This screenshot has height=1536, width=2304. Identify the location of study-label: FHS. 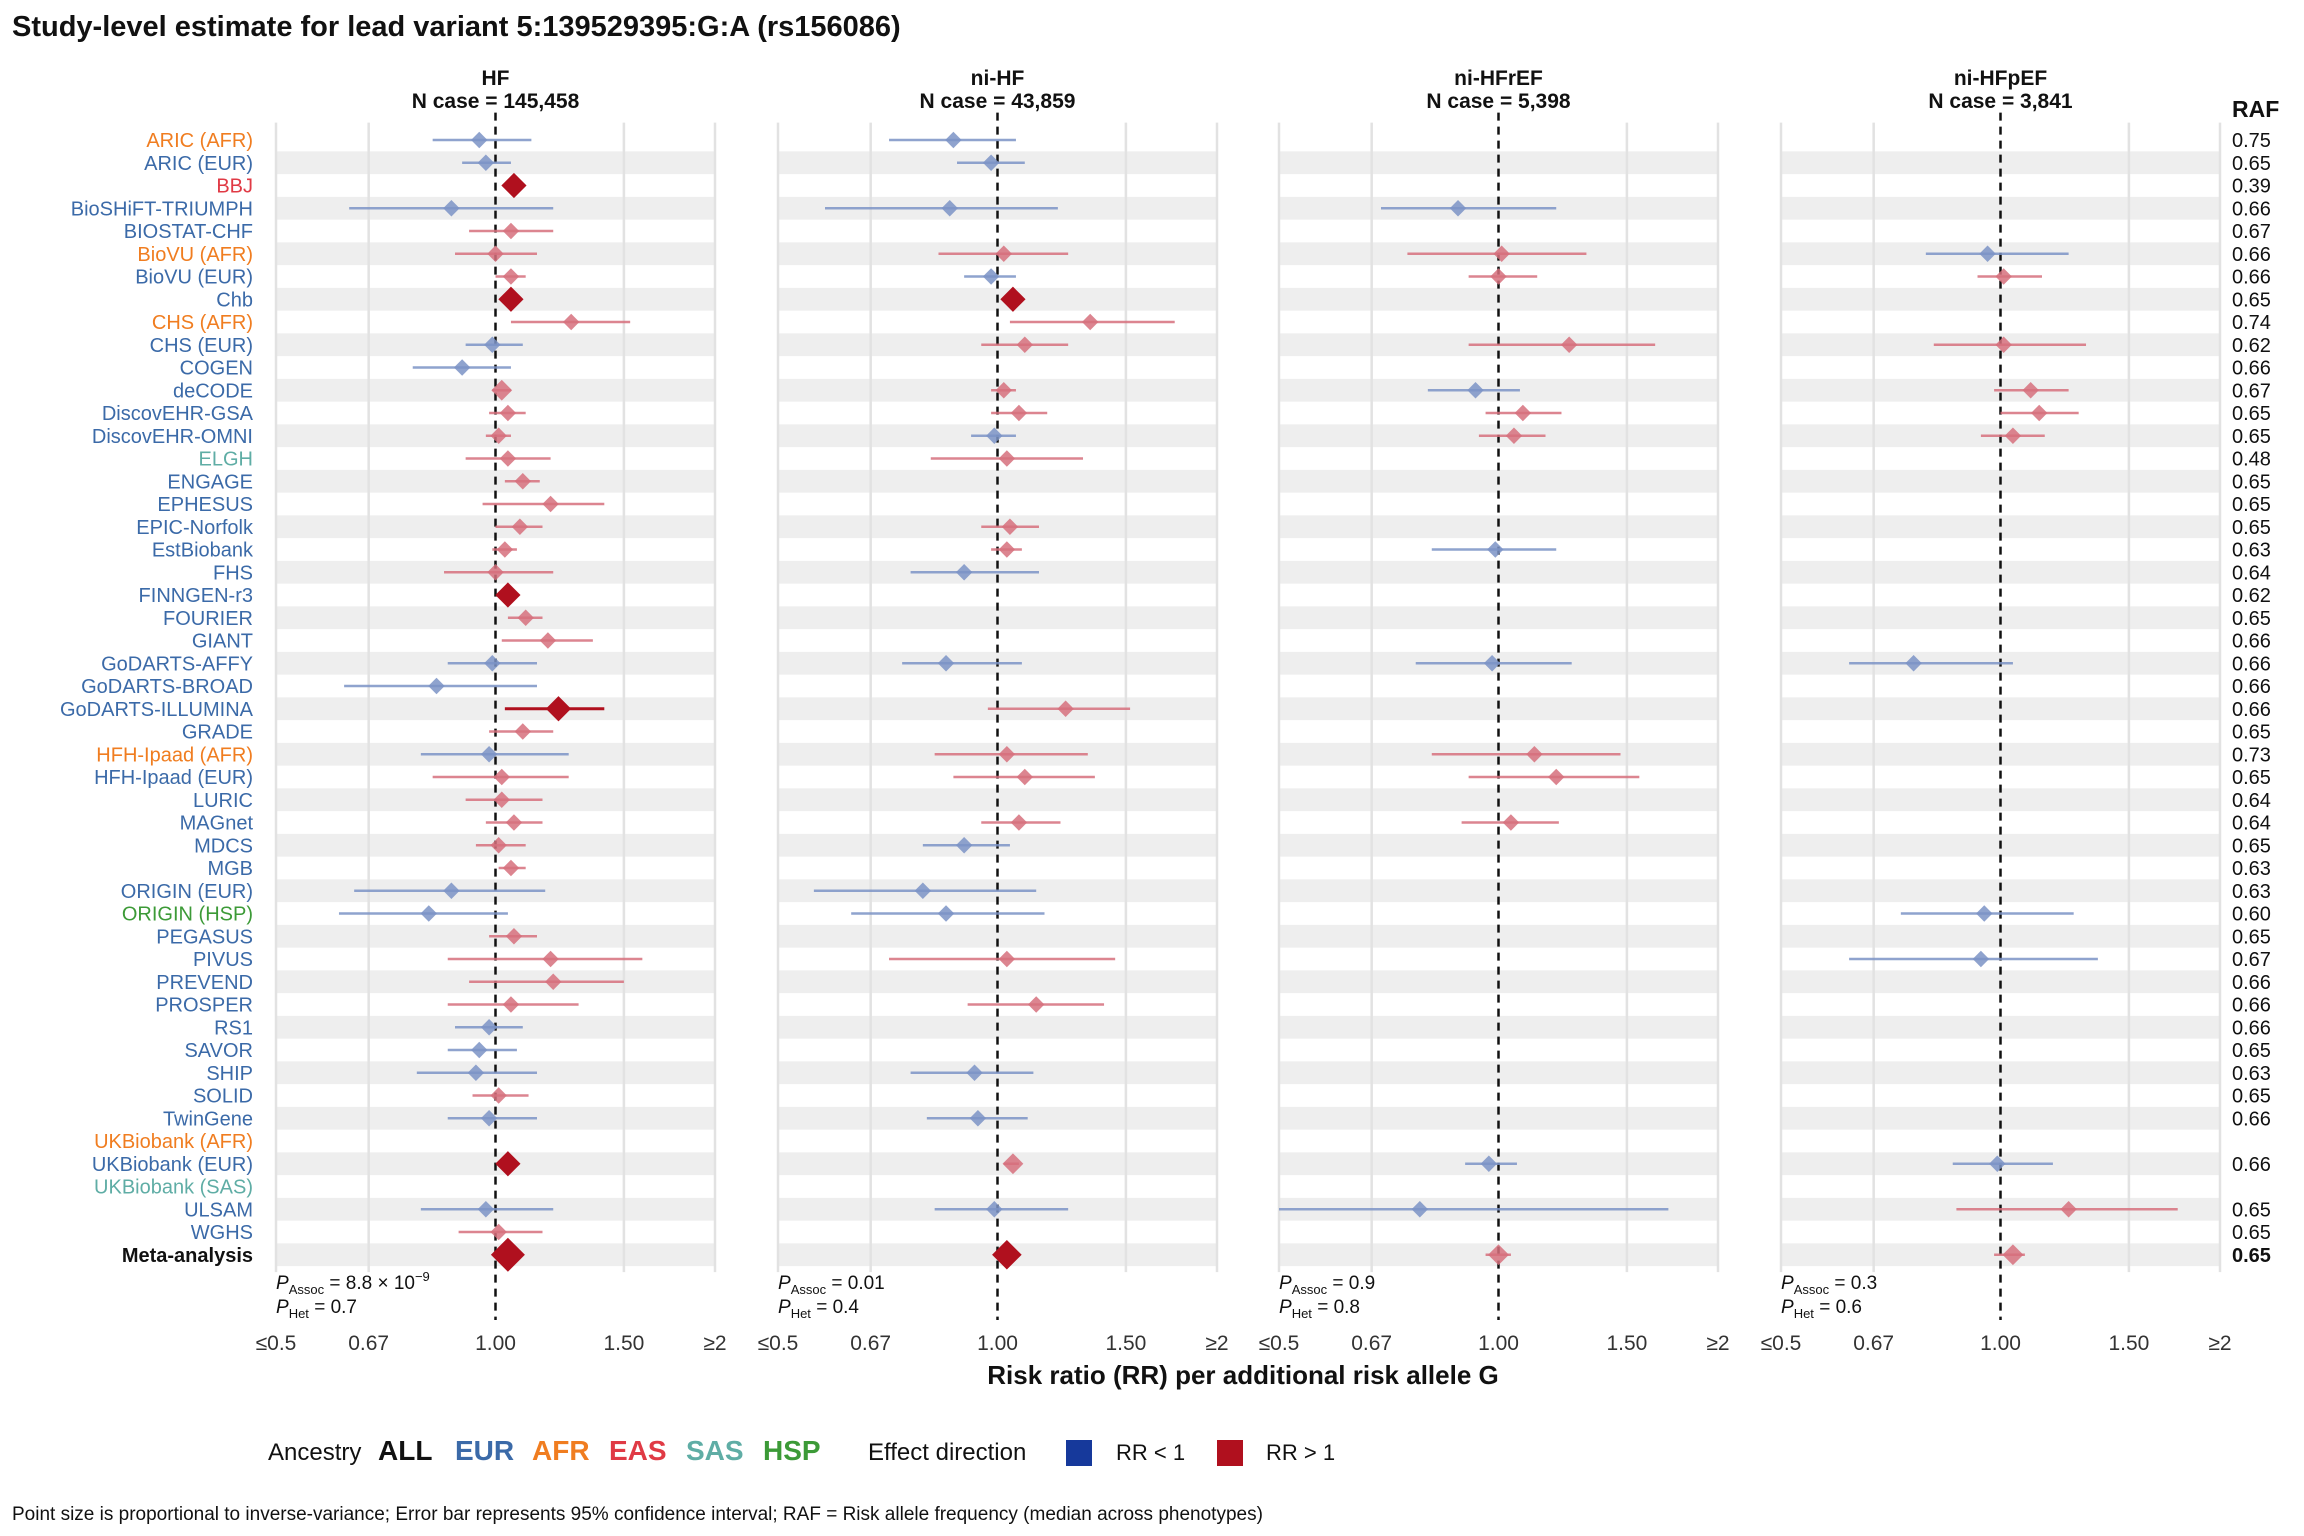
(233, 573).